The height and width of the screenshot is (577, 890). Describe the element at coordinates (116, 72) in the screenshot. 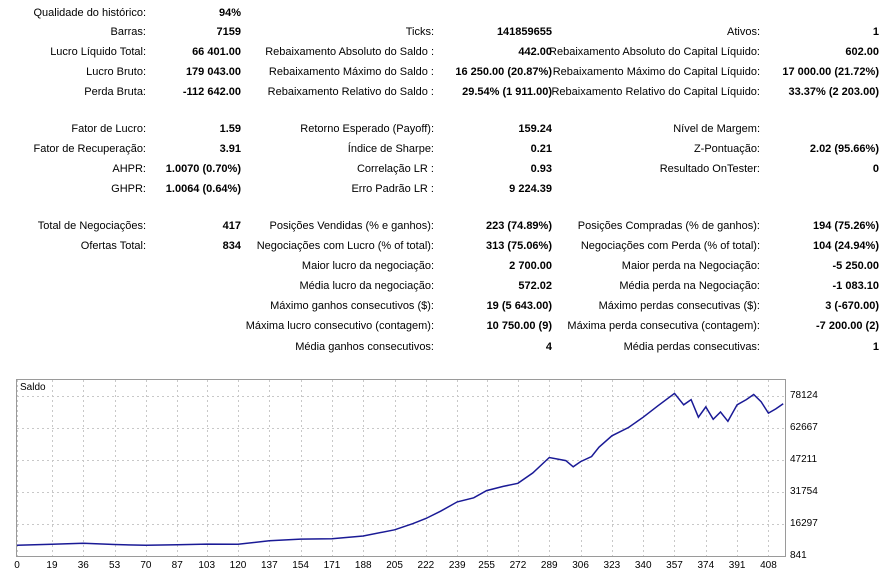

I see `label-gross-profit: Lucro Bruto:` at that location.